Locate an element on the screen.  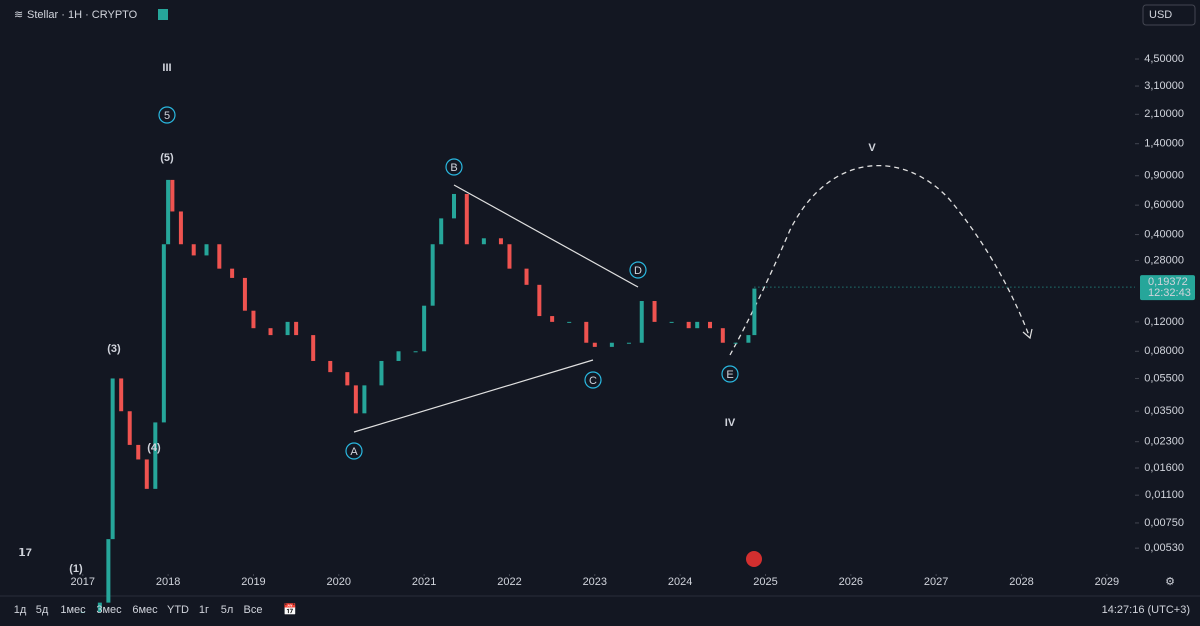
range-button: 1г is located at coordinates (204, 610).